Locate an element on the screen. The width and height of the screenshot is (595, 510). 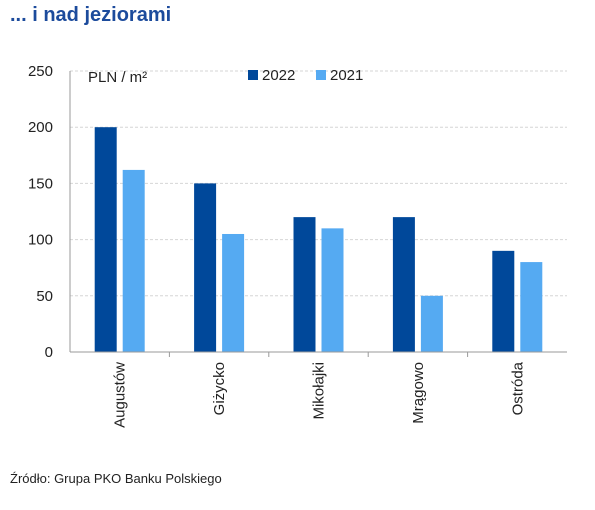
chart-title: ... i nad jeziorami is located at coordinates (91, 15).